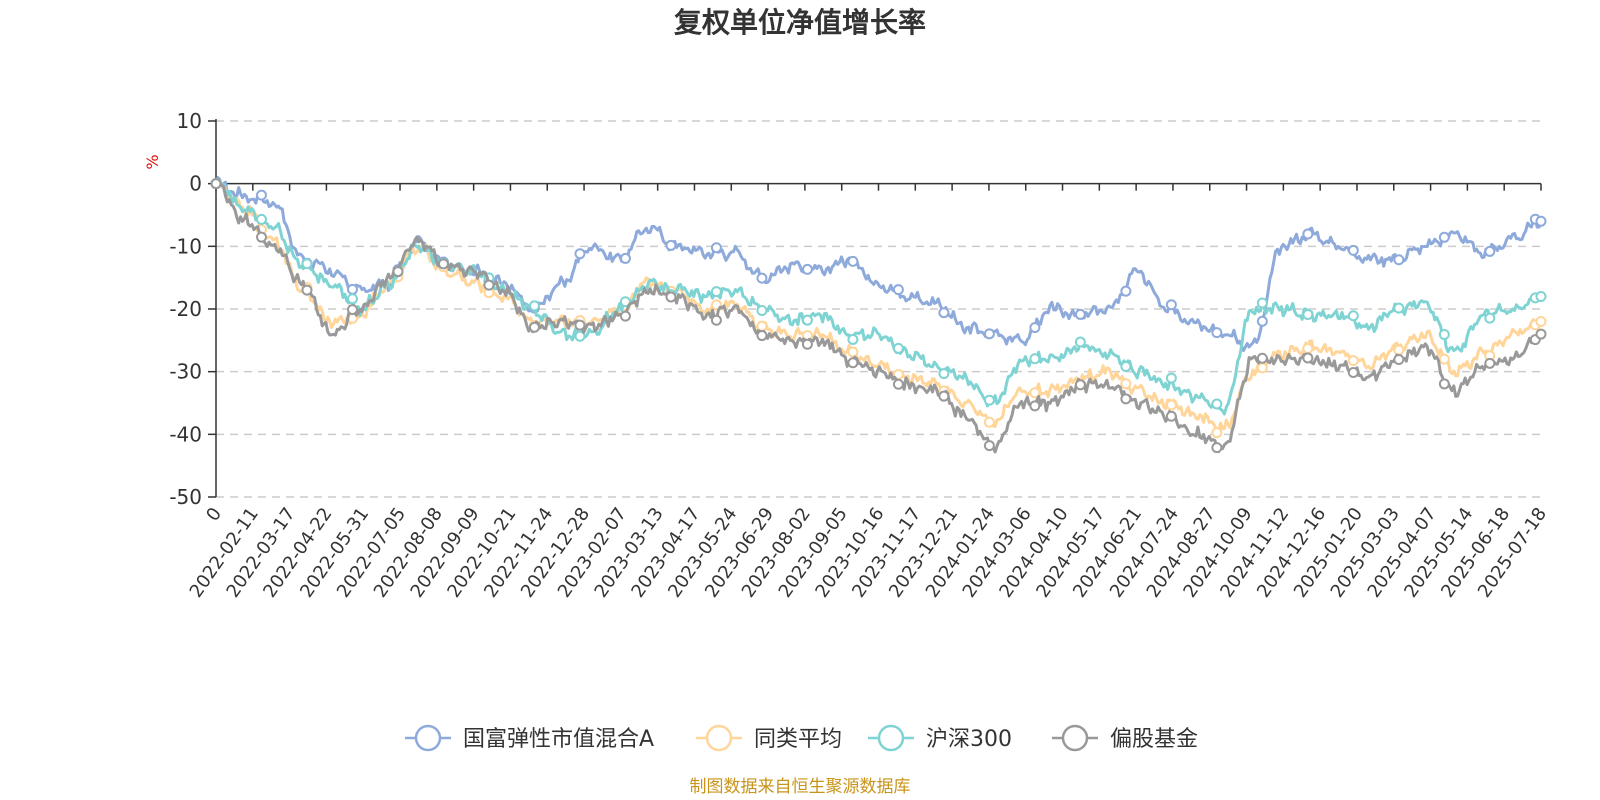 This screenshot has width=1600, height=800. I want to click on y-tick-label: -20, so click(185, 309).